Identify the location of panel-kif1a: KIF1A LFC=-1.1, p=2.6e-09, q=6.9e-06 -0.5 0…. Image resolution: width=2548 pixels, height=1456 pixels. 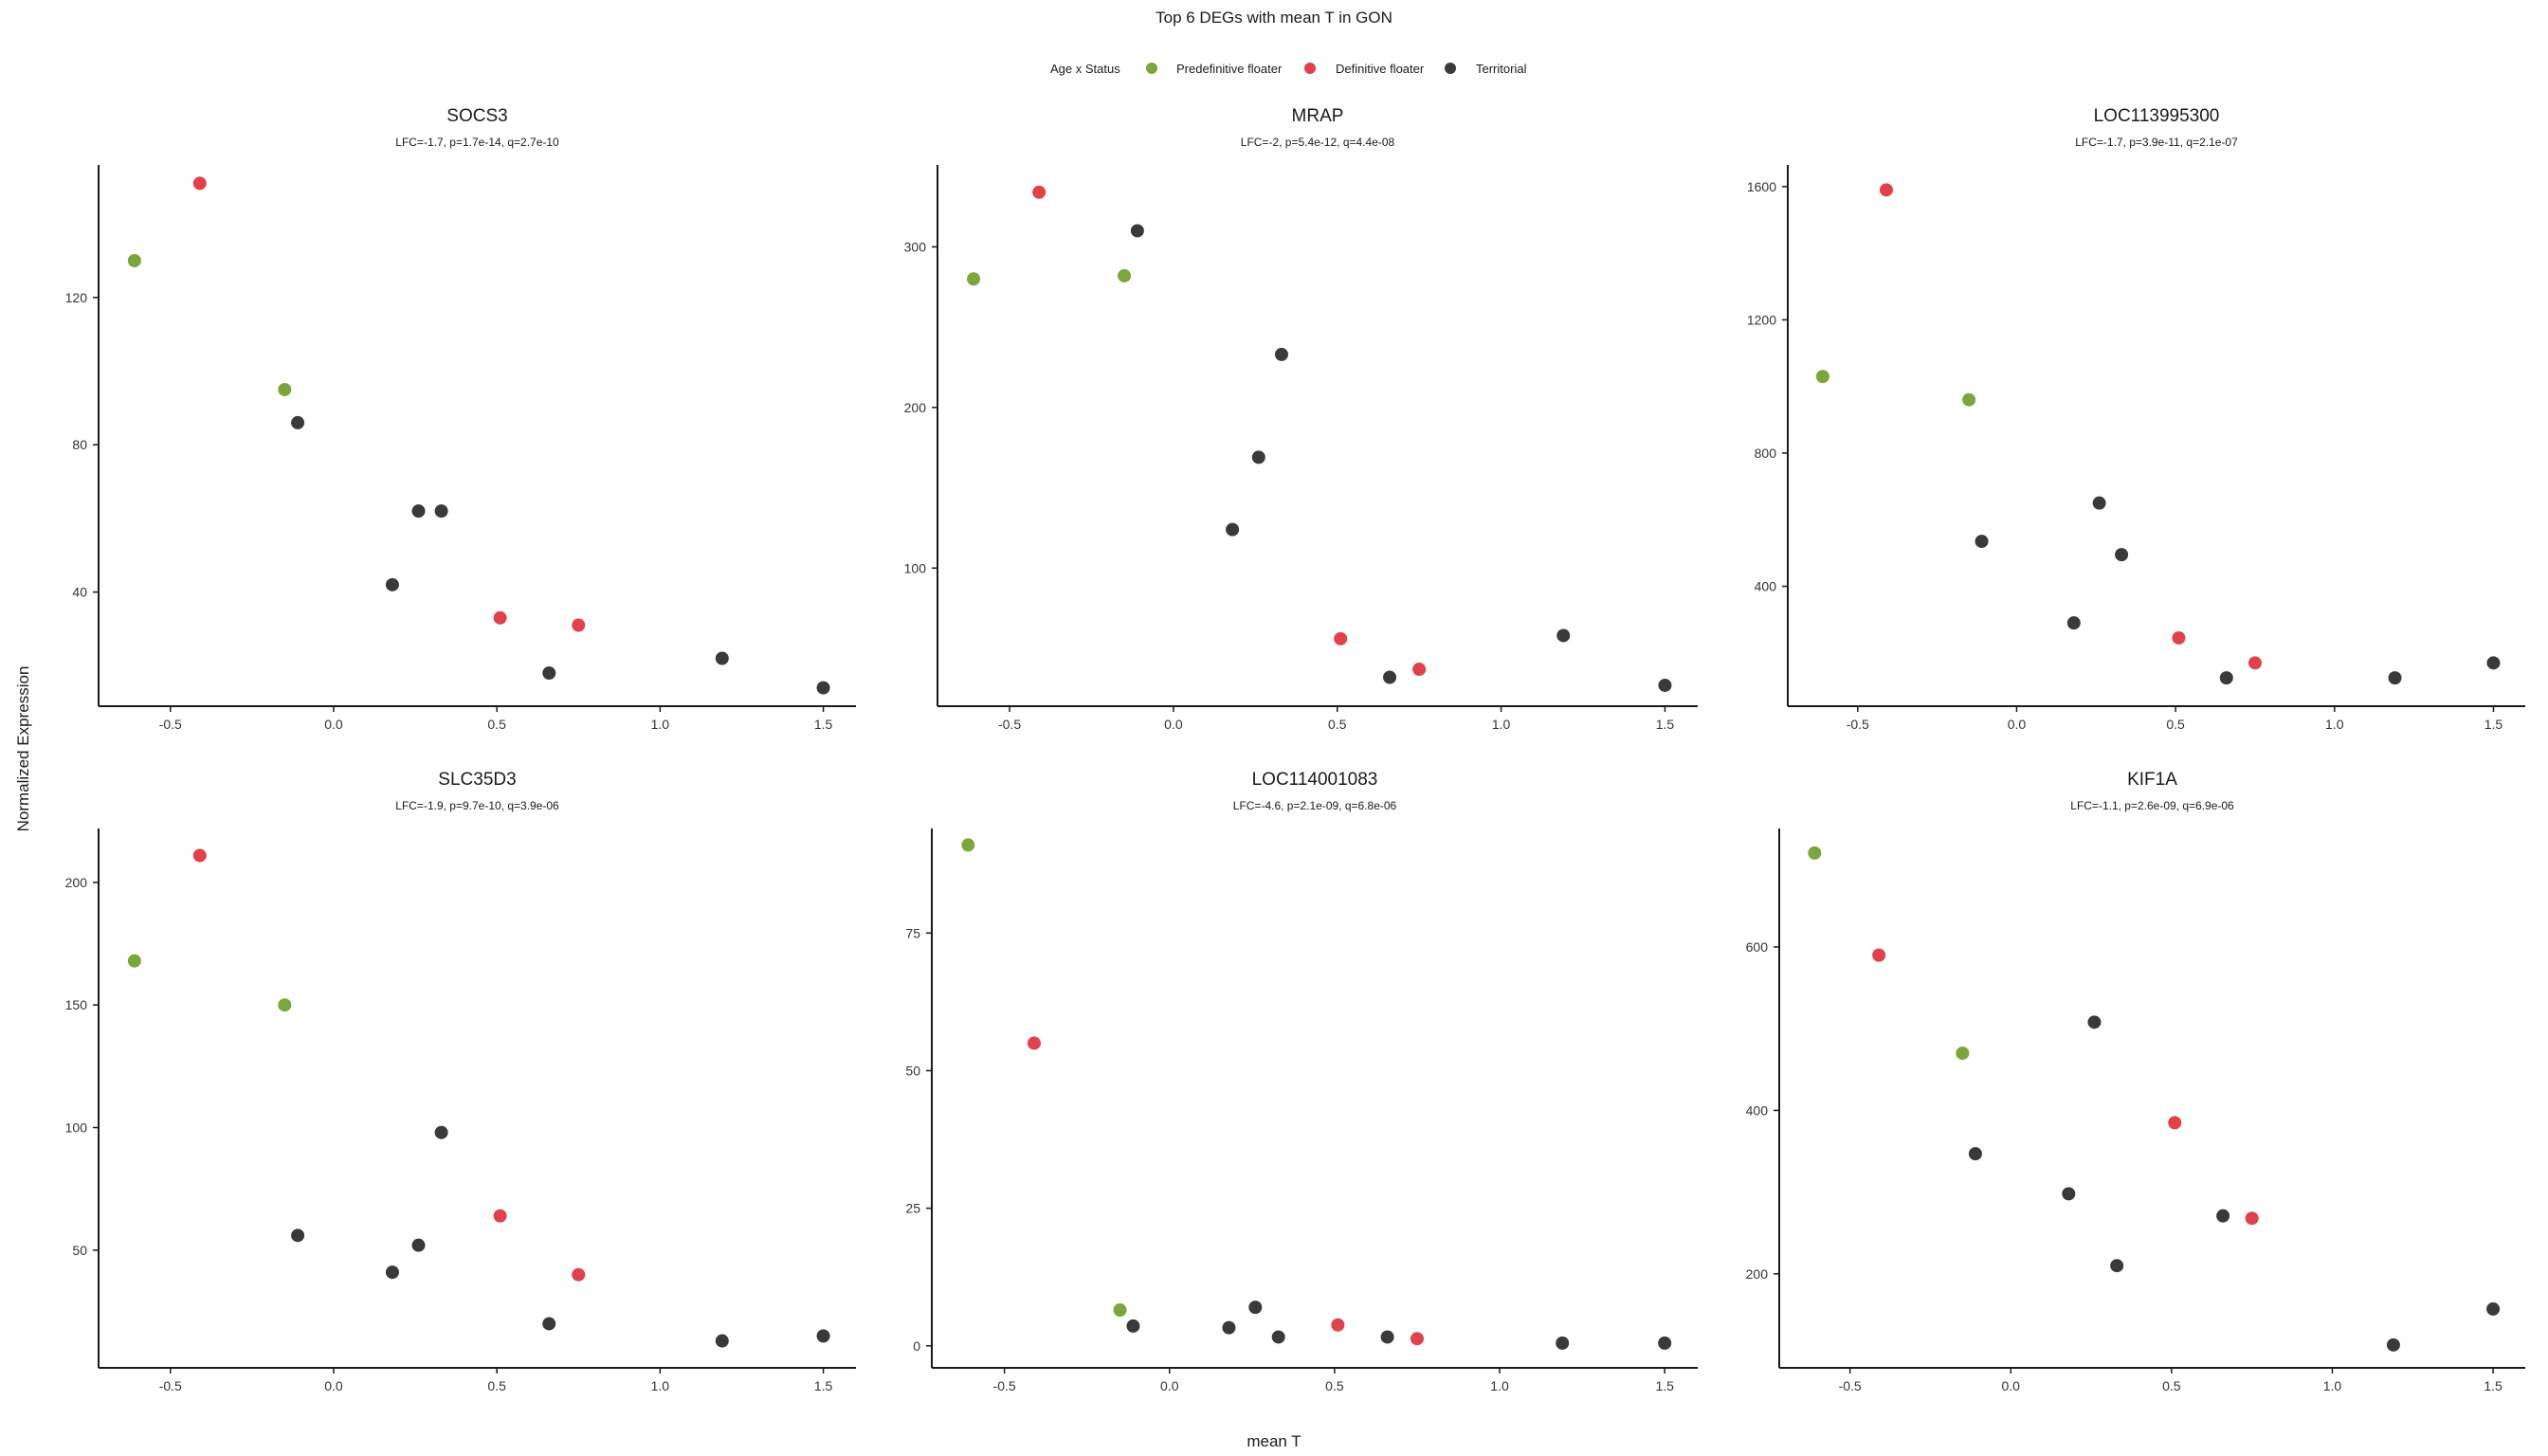
(2135, 1081).